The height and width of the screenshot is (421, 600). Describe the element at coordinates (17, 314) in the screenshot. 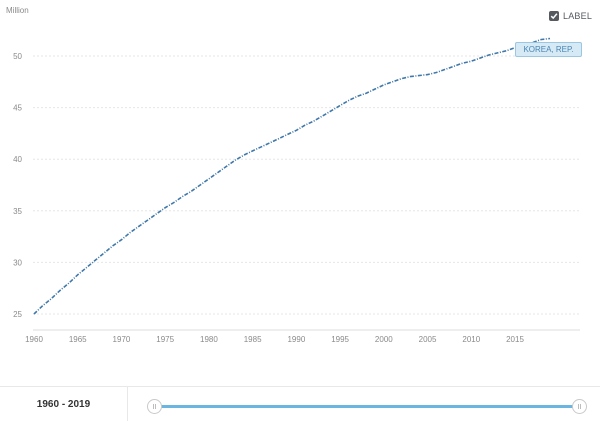

I see `y-tick-label: 25` at that location.